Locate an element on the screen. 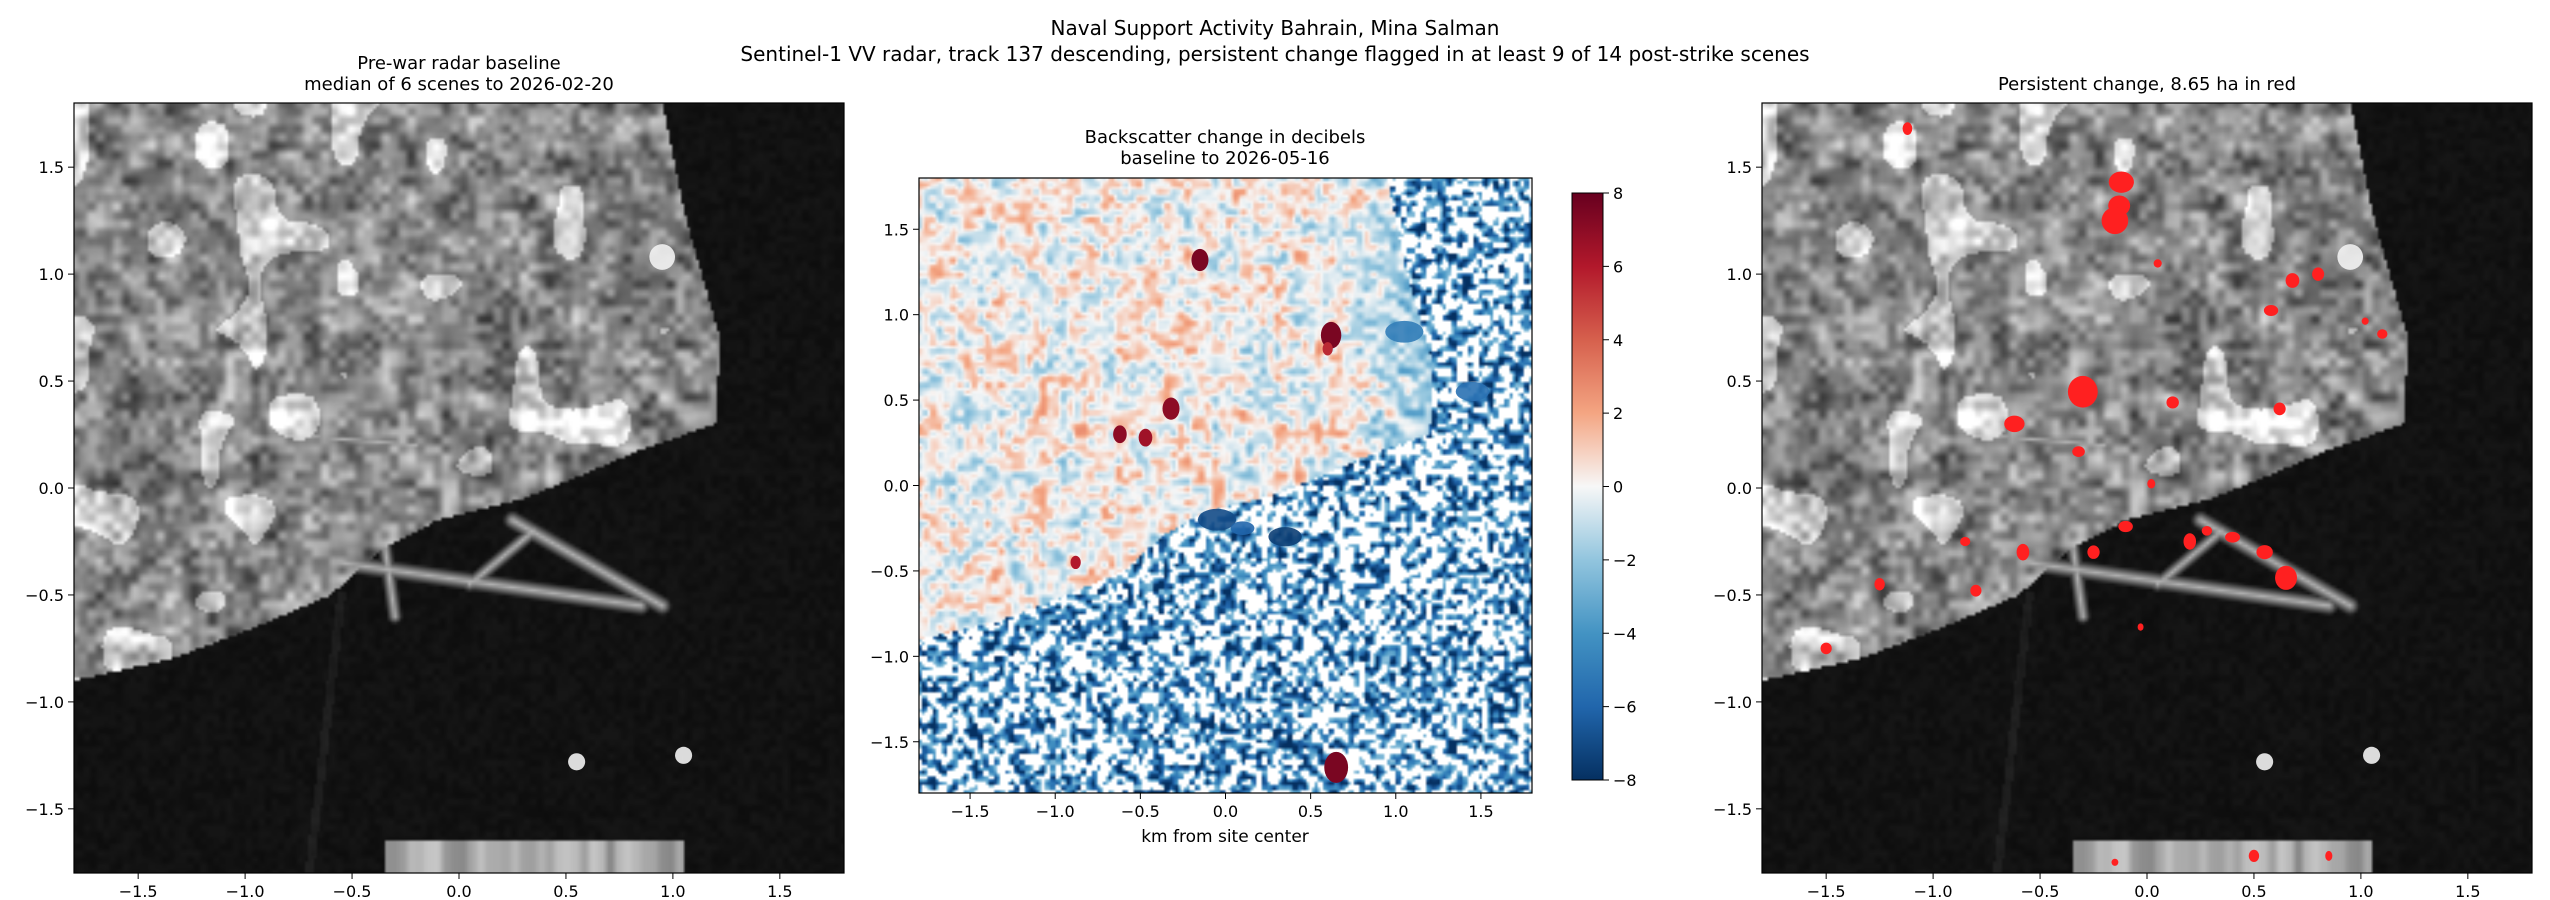 This screenshot has height=900, width=2550. colorbar-tick-label: −2 is located at coordinates (1625, 560).